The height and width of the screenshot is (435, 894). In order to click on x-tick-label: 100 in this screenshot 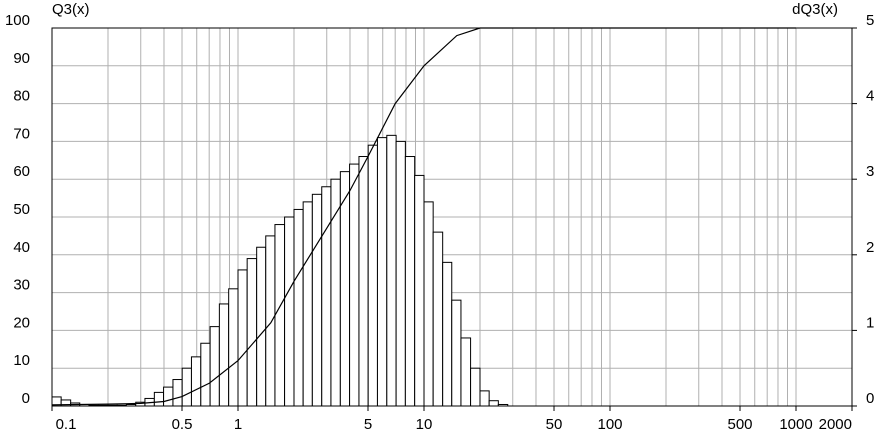, I will do `click(609, 424)`.